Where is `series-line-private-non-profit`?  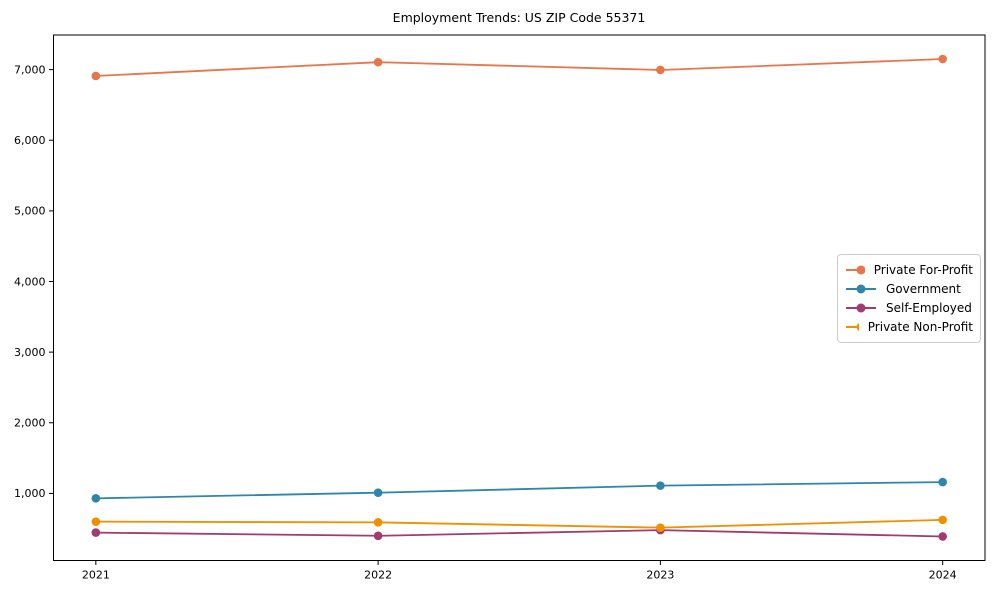
series-line-private-non-profit is located at coordinates (519, 523).